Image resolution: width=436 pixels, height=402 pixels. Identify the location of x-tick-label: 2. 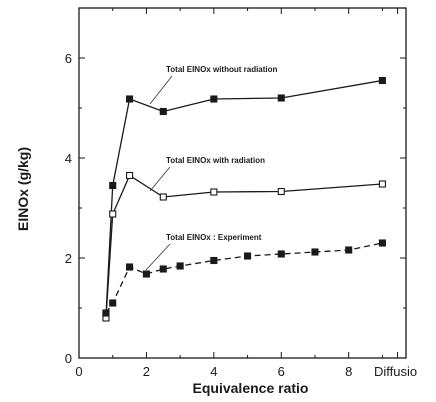
(146, 371).